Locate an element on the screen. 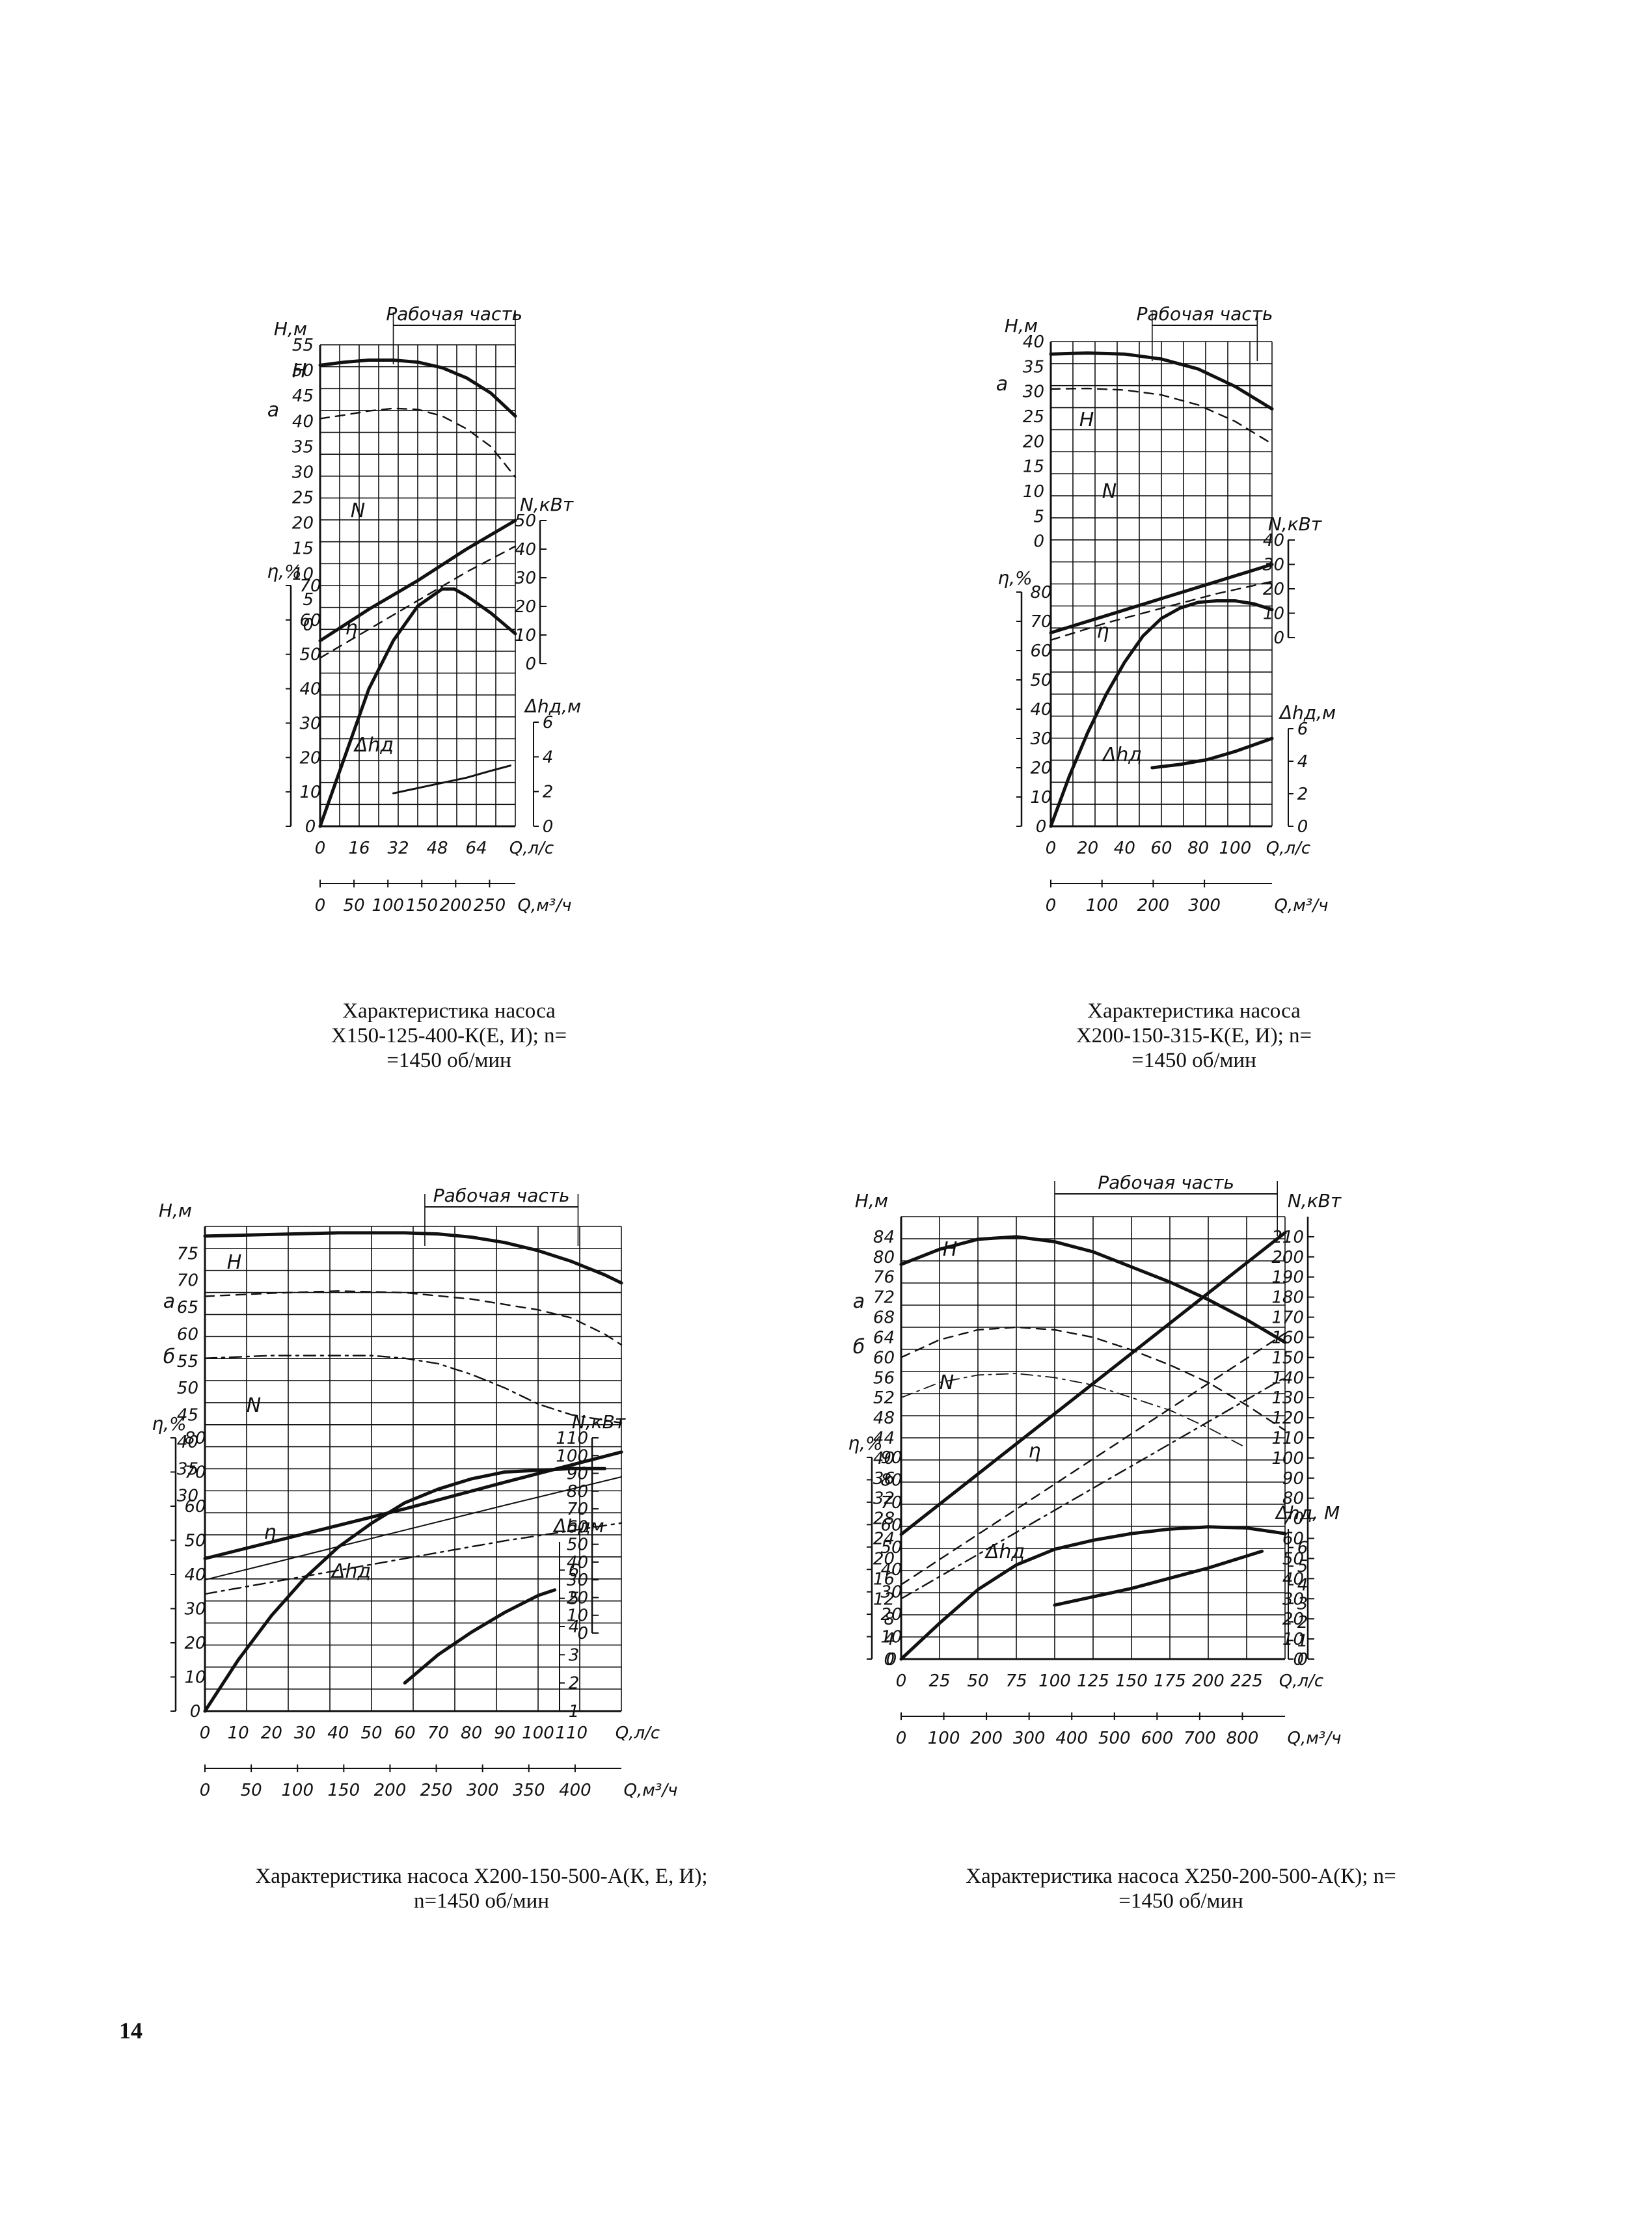 This screenshot has height=2229, width=1652. work-zone-label: Рабочая часть is located at coordinates (1166, 1182).